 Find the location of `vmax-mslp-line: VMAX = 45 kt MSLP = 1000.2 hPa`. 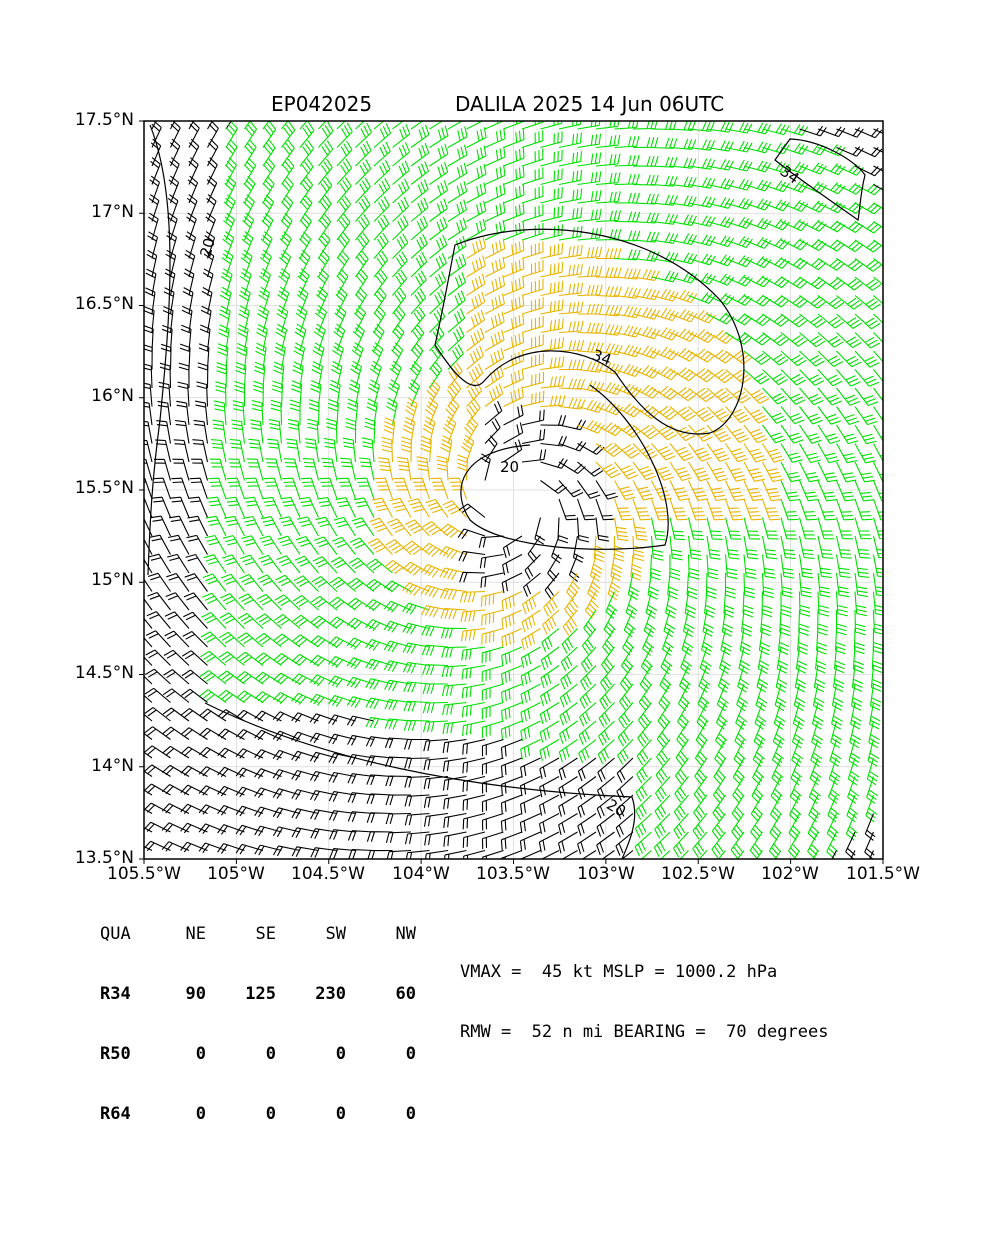

vmax-mslp-line: VMAX = 45 kt MSLP = 1000.2 hPa is located at coordinates (619, 972).